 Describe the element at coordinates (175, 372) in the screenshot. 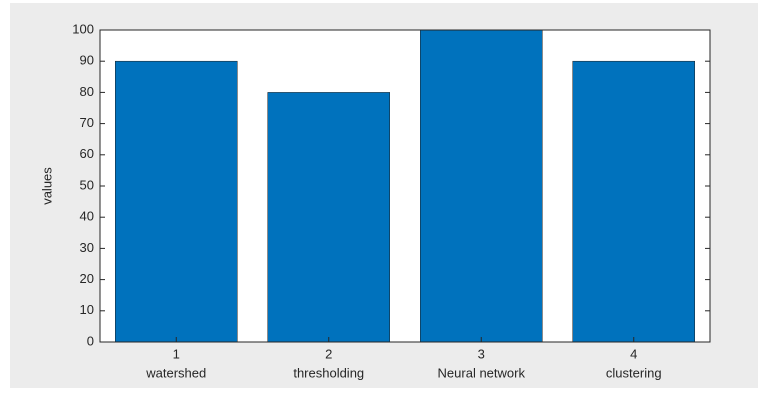

I see `category-name: watershed` at that location.